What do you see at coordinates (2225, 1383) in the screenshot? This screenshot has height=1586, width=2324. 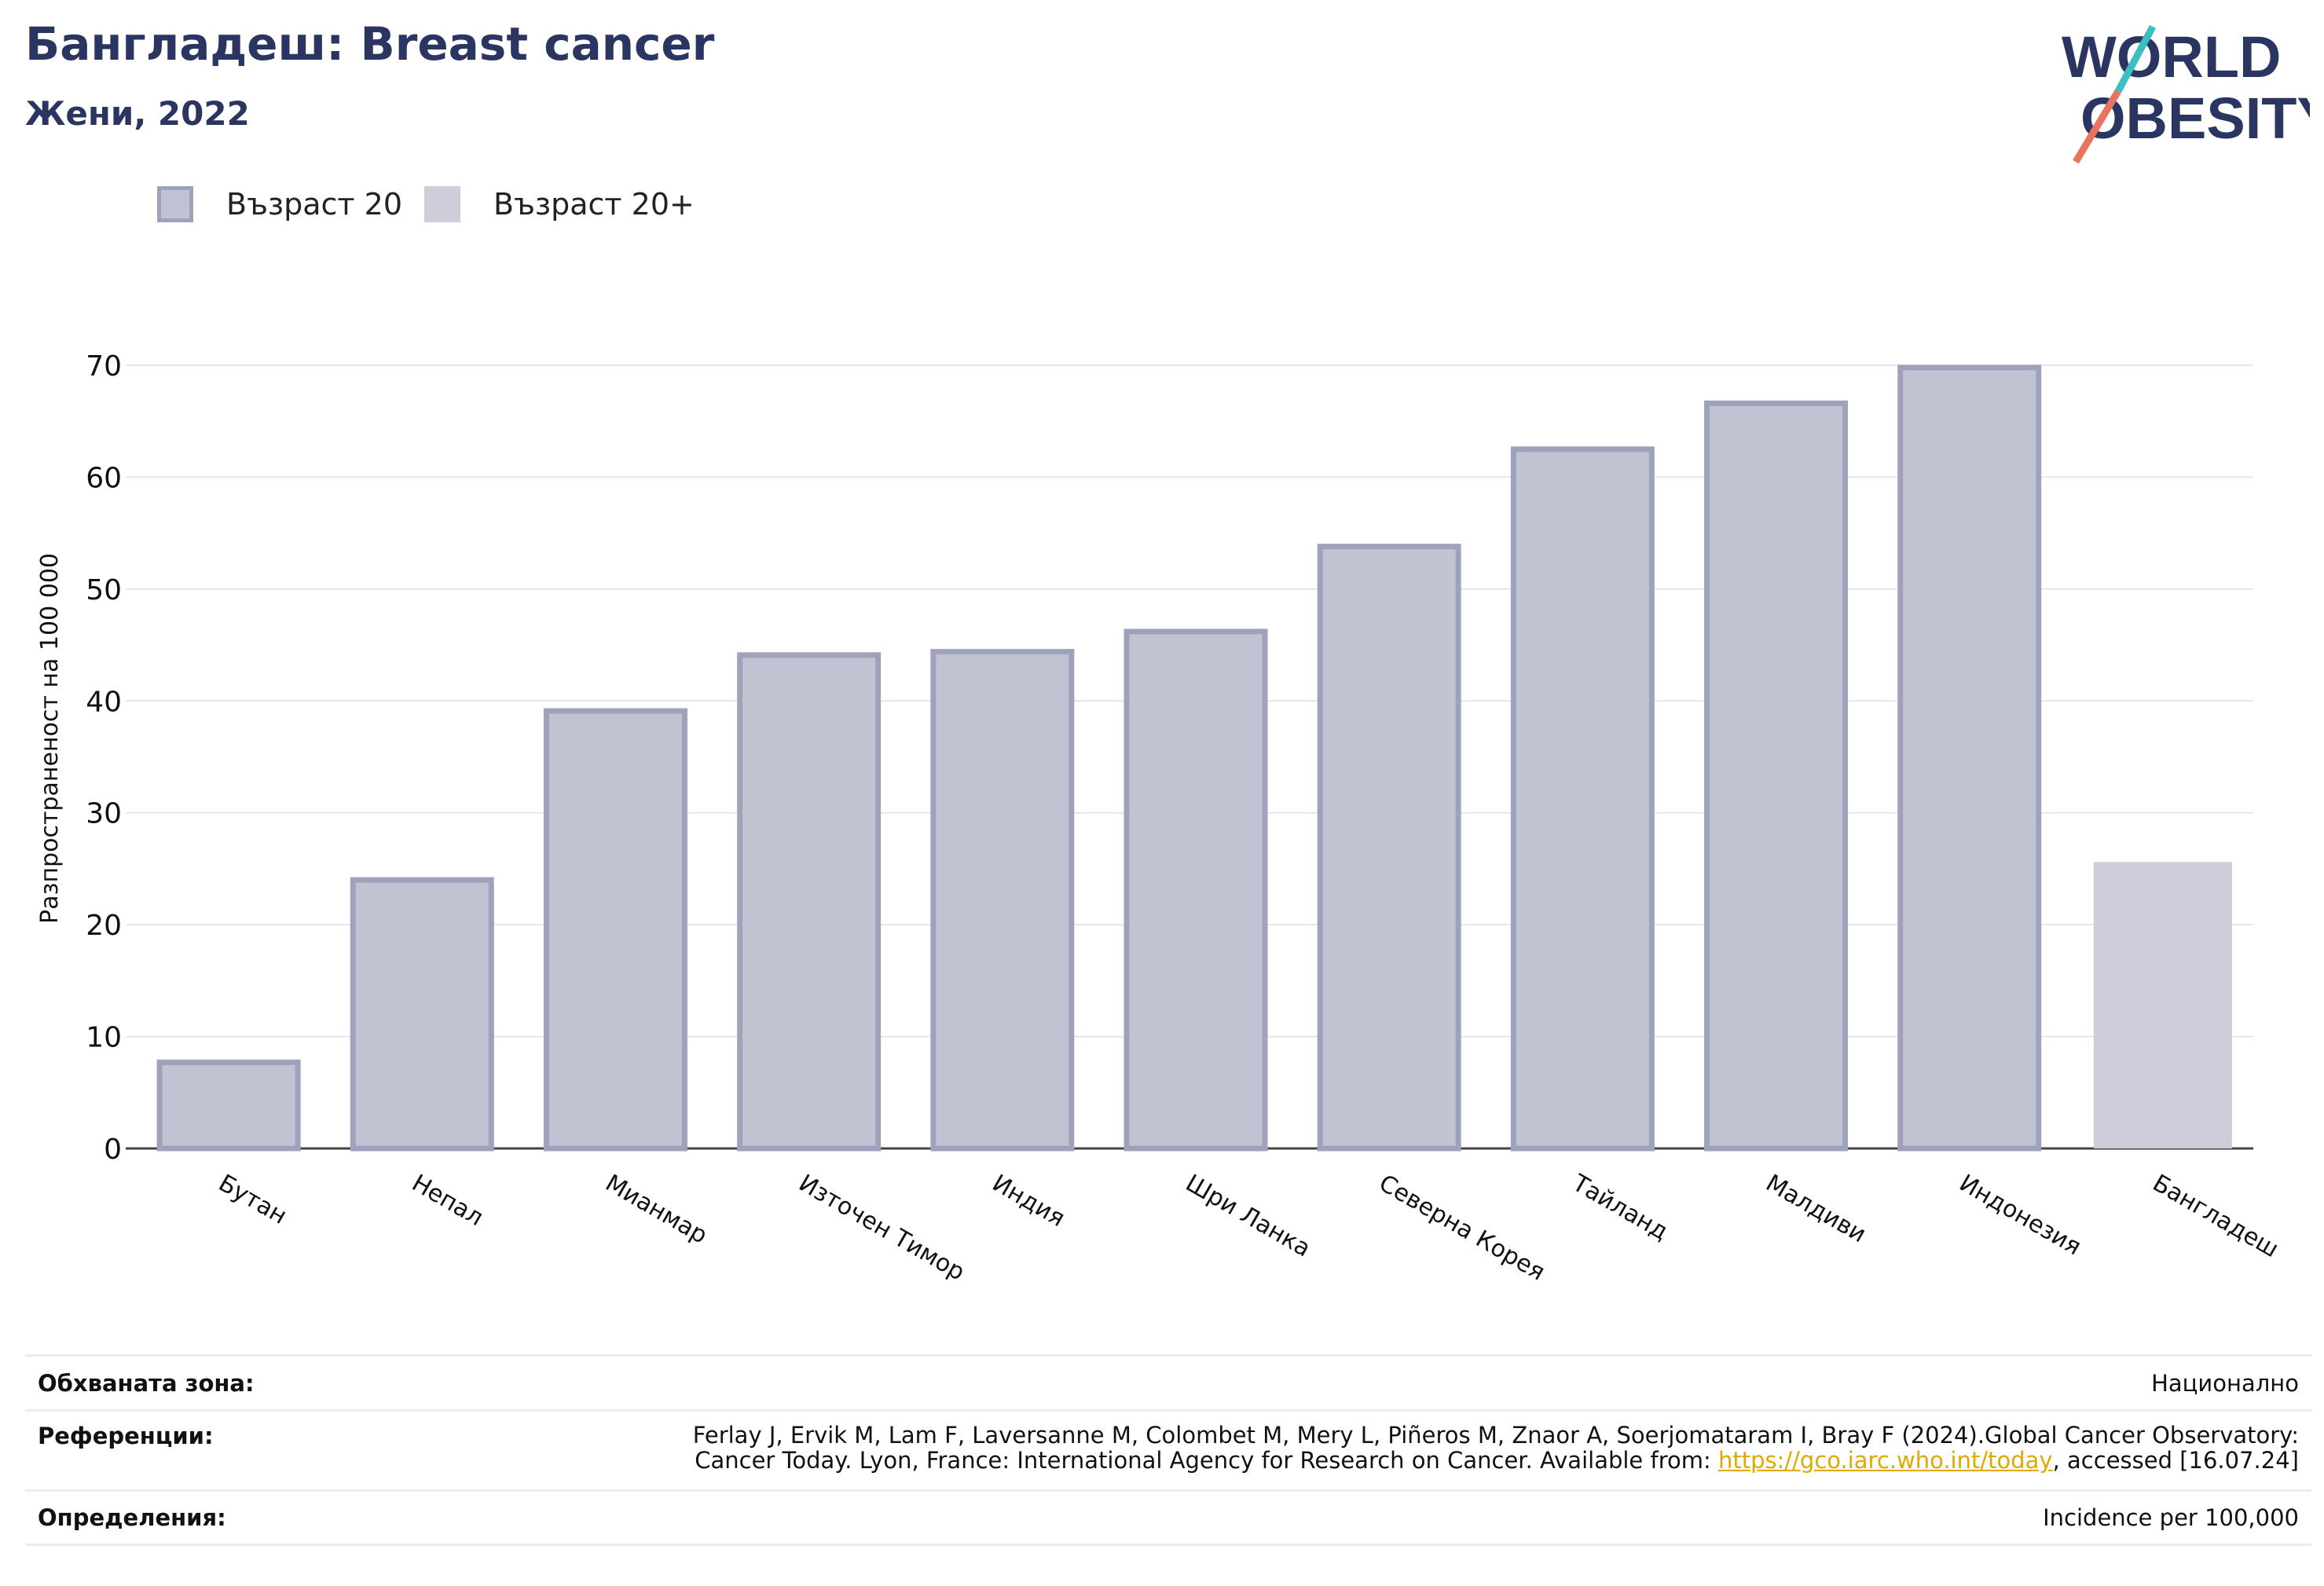 I see `footer-value-coverage: Национално` at bounding box center [2225, 1383].